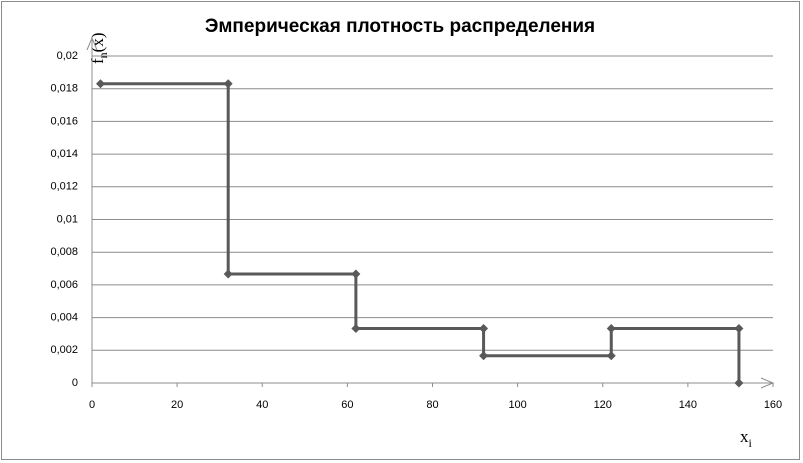 The height and width of the screenshot is (463, 803). What do you see at coordinates (64, 350) in the screenshot?
I see `y-tick-label: 0,002` at bounding box center [64, 350].